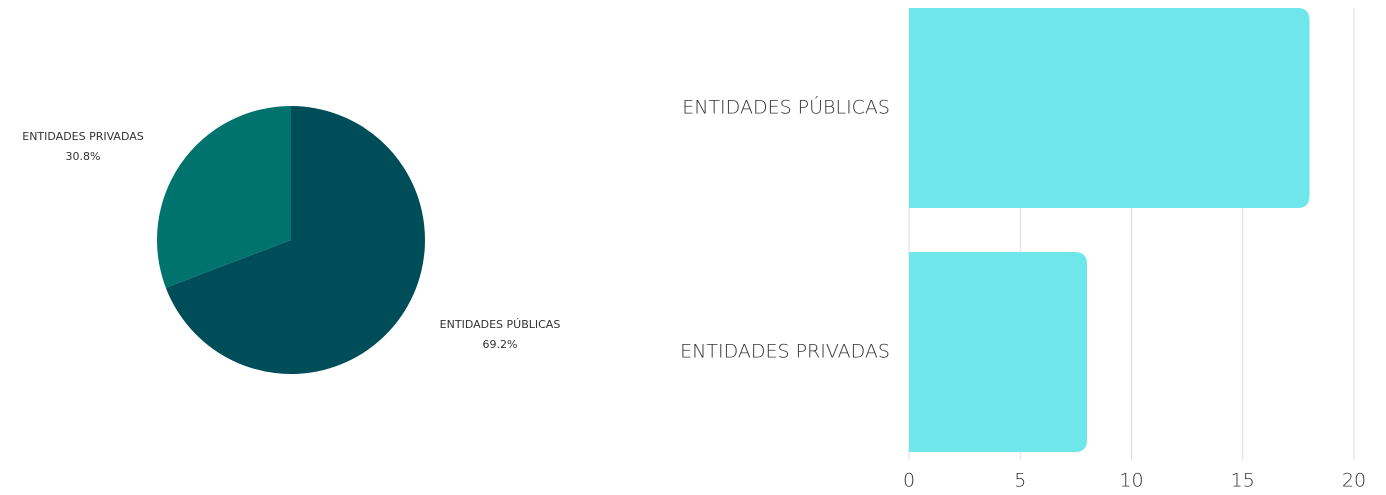 This screenshot has width=1386, height=495. I want to click on slice-value: 69.2%, so click(500, 344).